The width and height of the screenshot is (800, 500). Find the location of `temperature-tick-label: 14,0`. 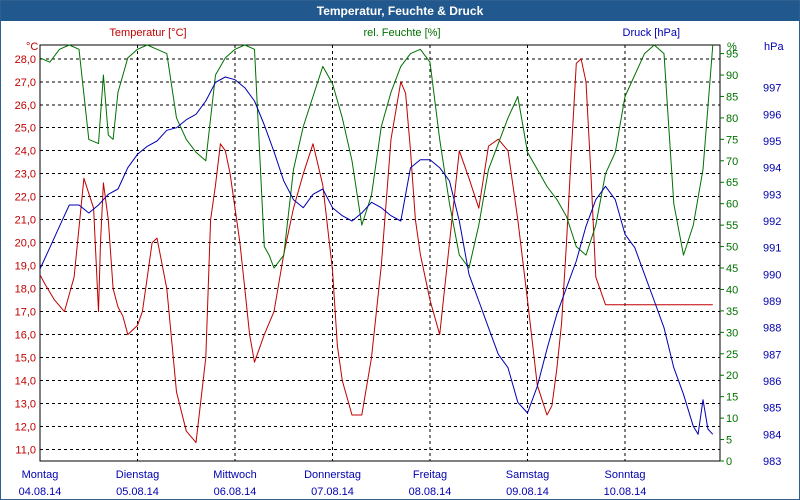

temperature-tick-label: 14,0 is located at coordinates (25, 382).